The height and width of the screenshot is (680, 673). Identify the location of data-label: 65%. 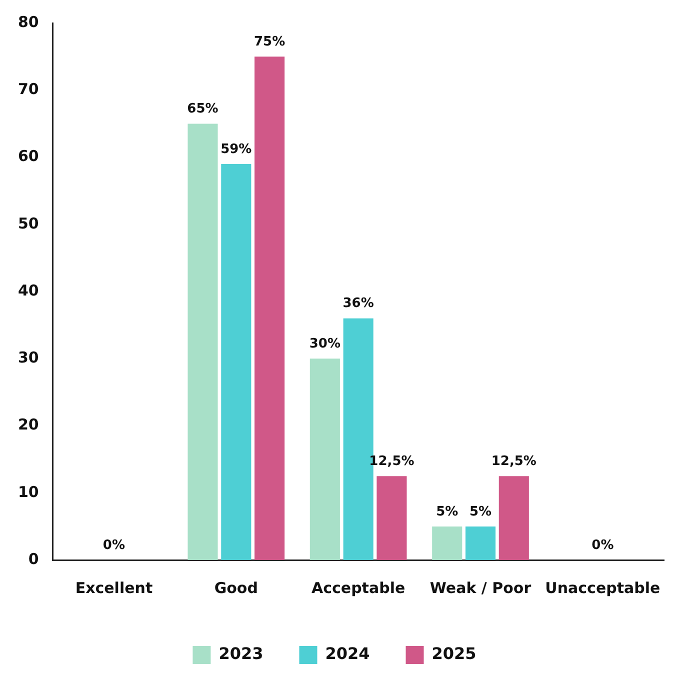
(202, 109).